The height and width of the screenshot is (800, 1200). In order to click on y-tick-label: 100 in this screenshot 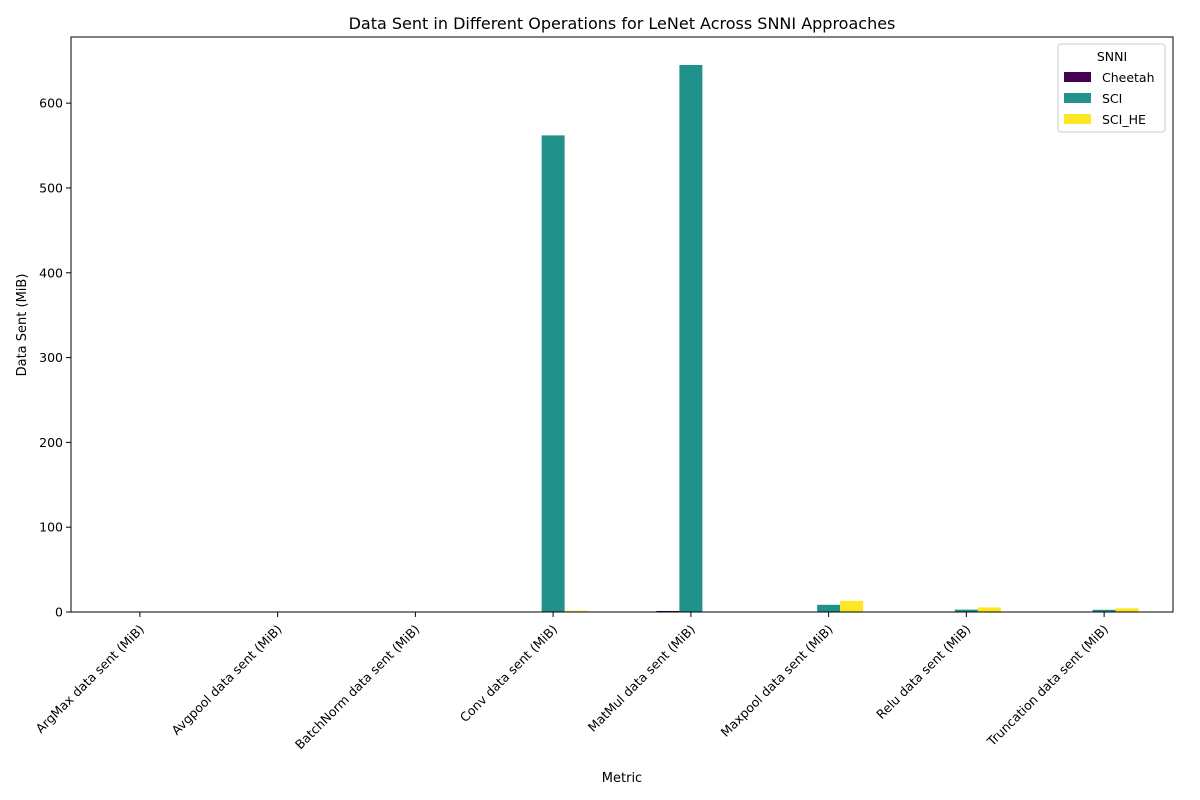, I will do `click(51, 527)`.